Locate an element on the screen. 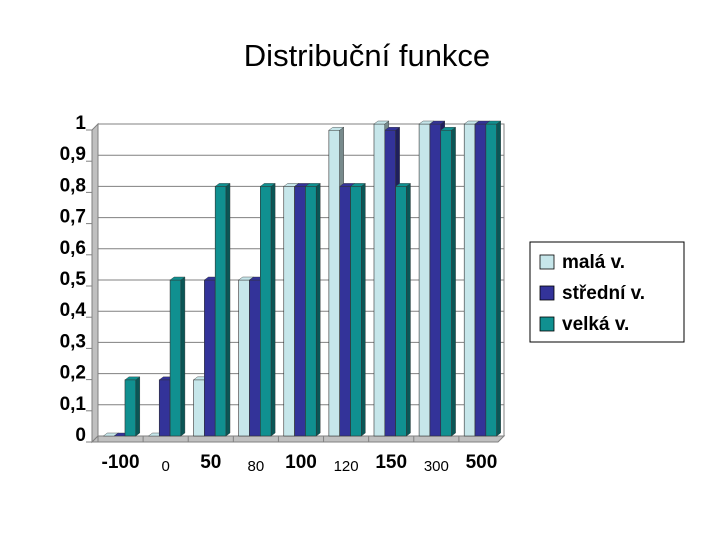  x-tick-label: 50 is located at coordinates (210, 462).